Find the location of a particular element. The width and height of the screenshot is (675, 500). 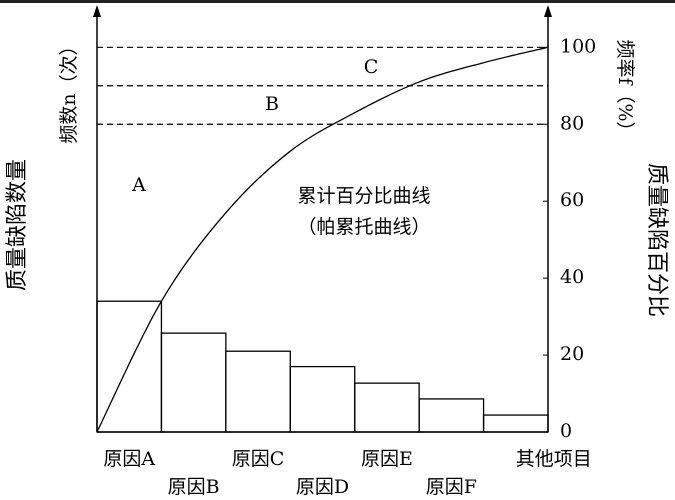

y-arrow is located at coordinates (97, 11).